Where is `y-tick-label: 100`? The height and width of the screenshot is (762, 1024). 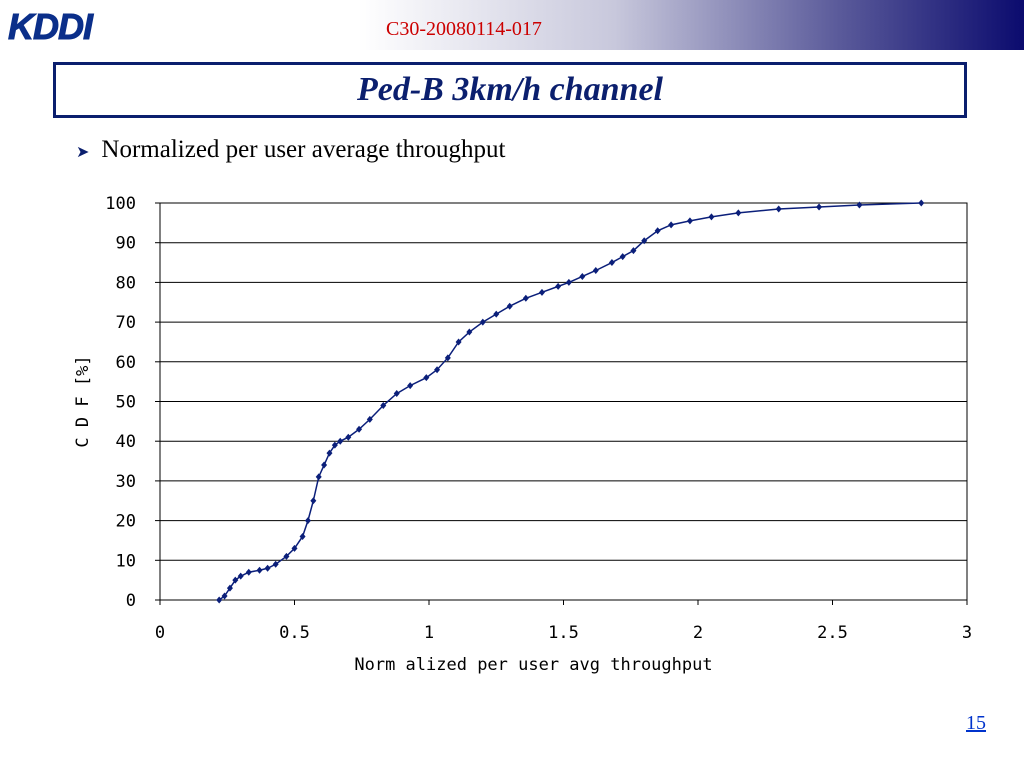 y-tick-label: 100 is located at coordinates (120, 204).